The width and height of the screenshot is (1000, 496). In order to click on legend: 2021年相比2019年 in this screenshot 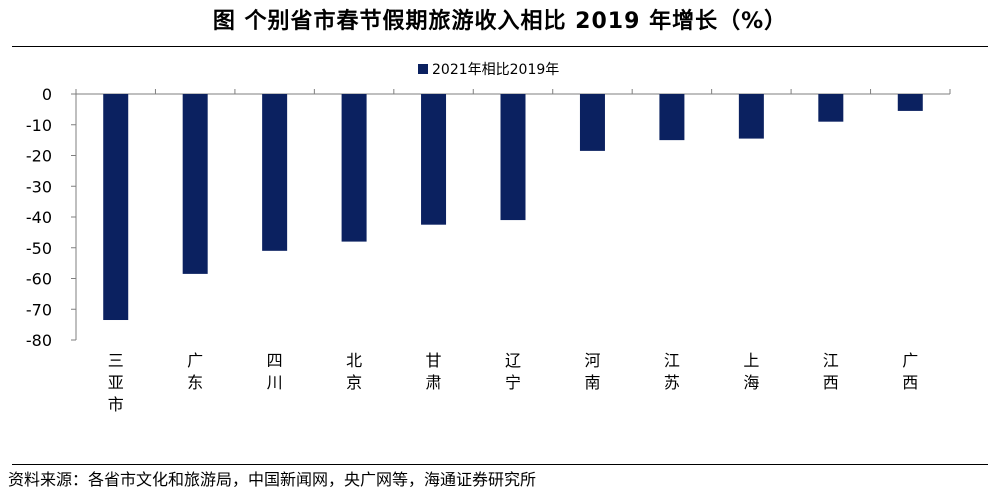, I will do `click(488, 70)`.